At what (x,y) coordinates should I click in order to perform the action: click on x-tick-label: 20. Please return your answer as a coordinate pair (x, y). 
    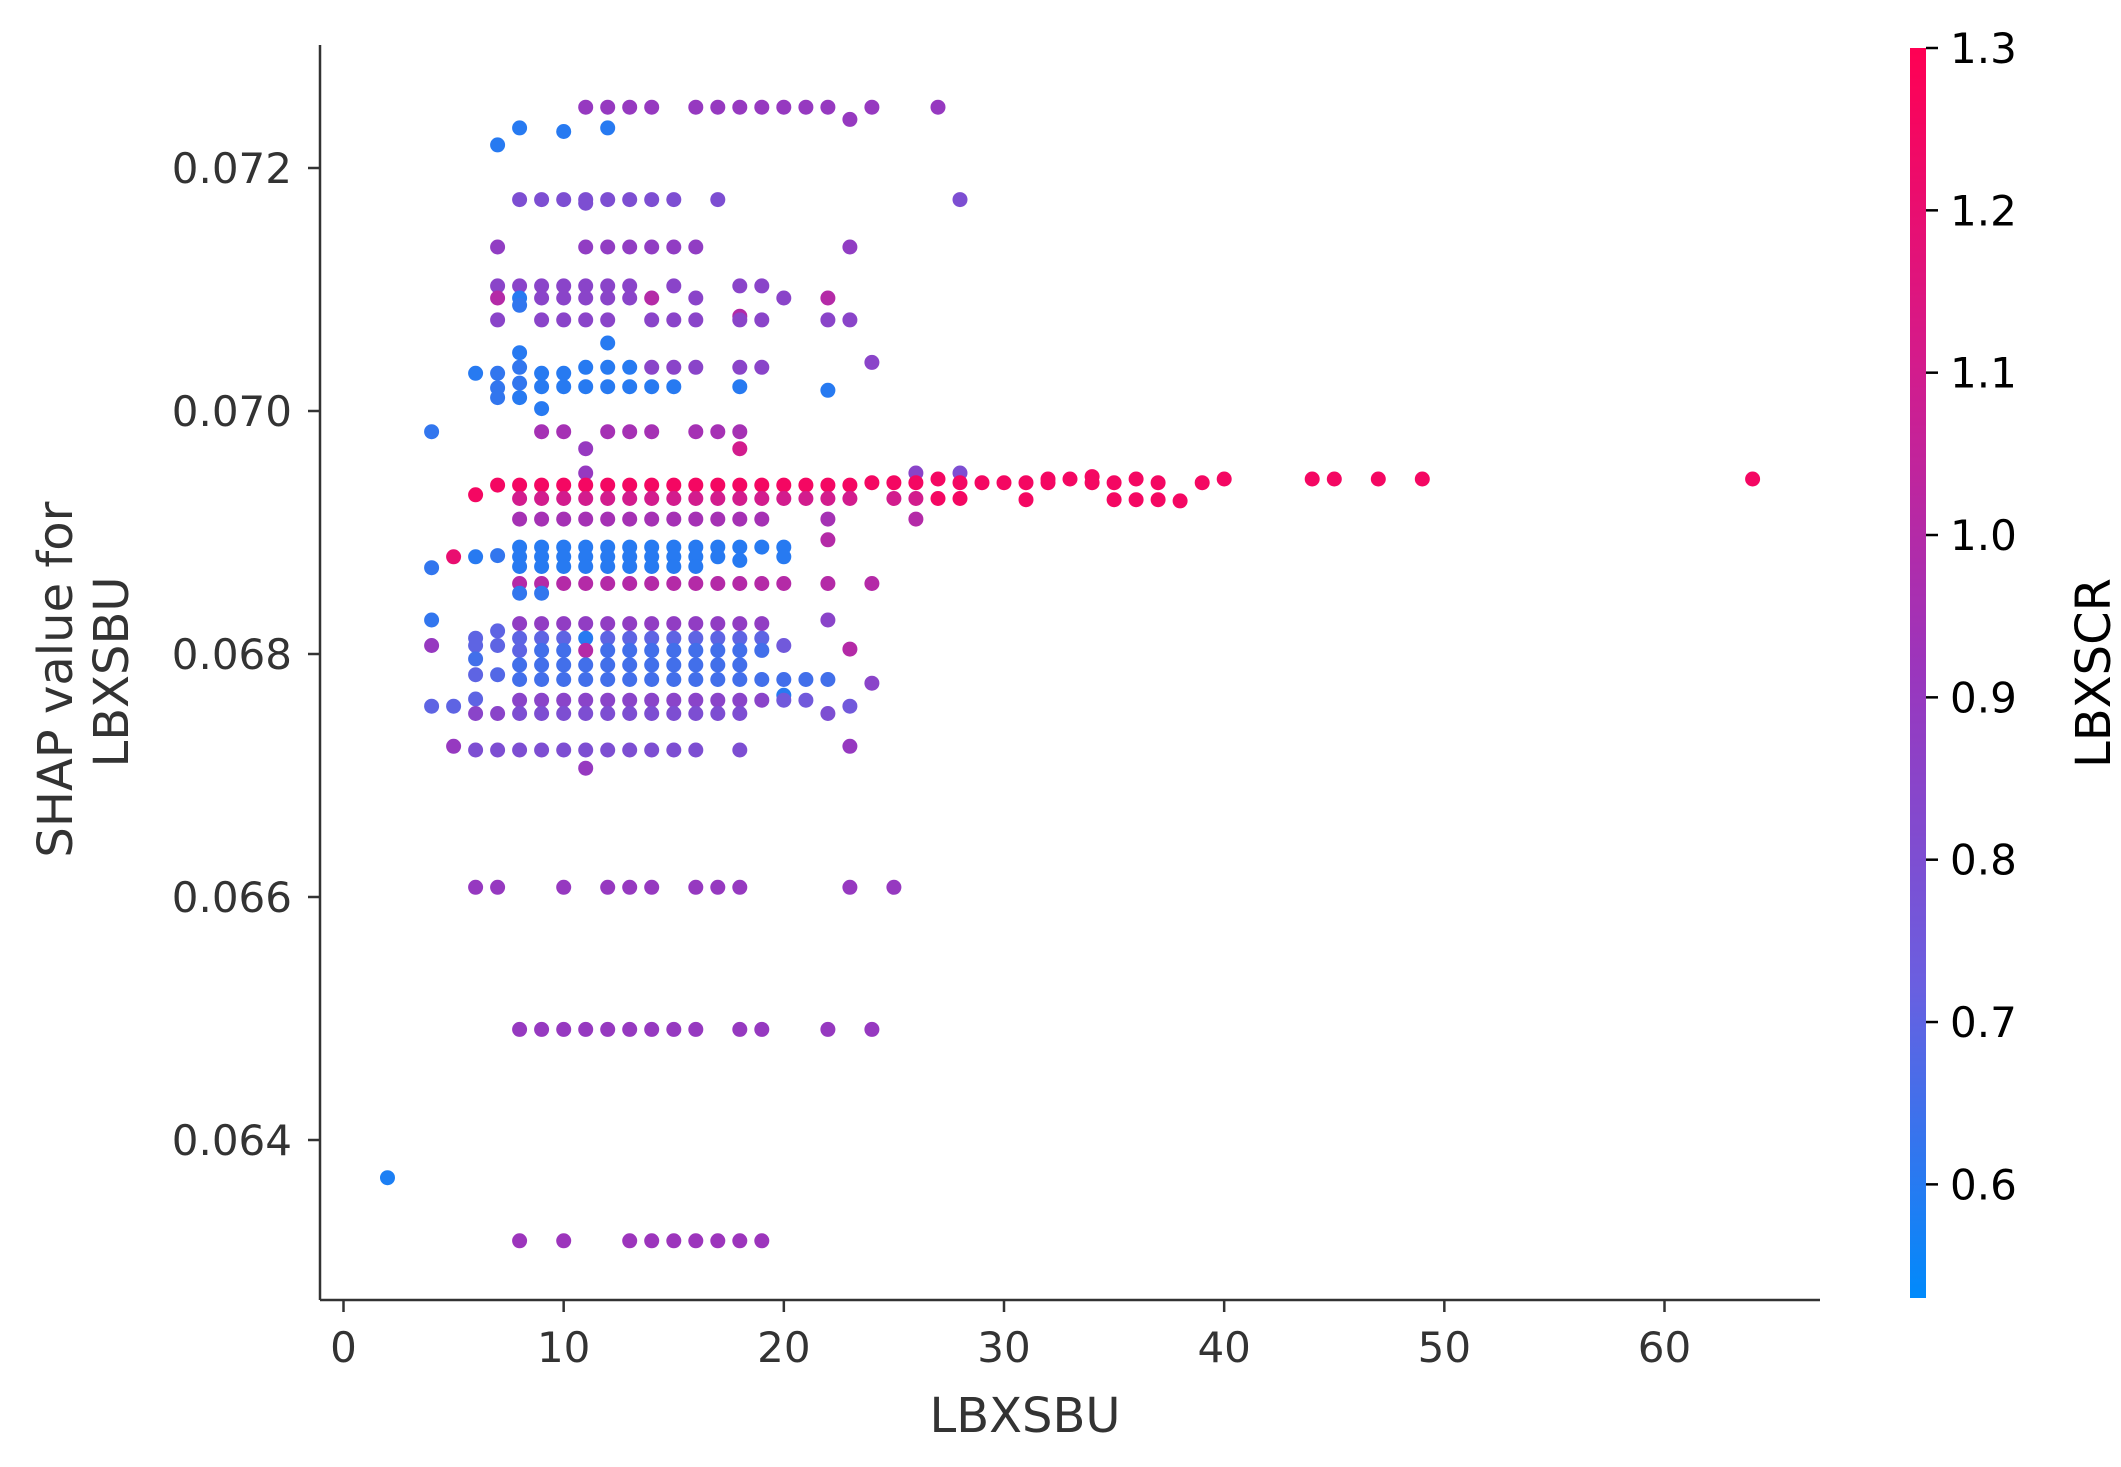
    Looking at the image, I should click on (783, 1347).